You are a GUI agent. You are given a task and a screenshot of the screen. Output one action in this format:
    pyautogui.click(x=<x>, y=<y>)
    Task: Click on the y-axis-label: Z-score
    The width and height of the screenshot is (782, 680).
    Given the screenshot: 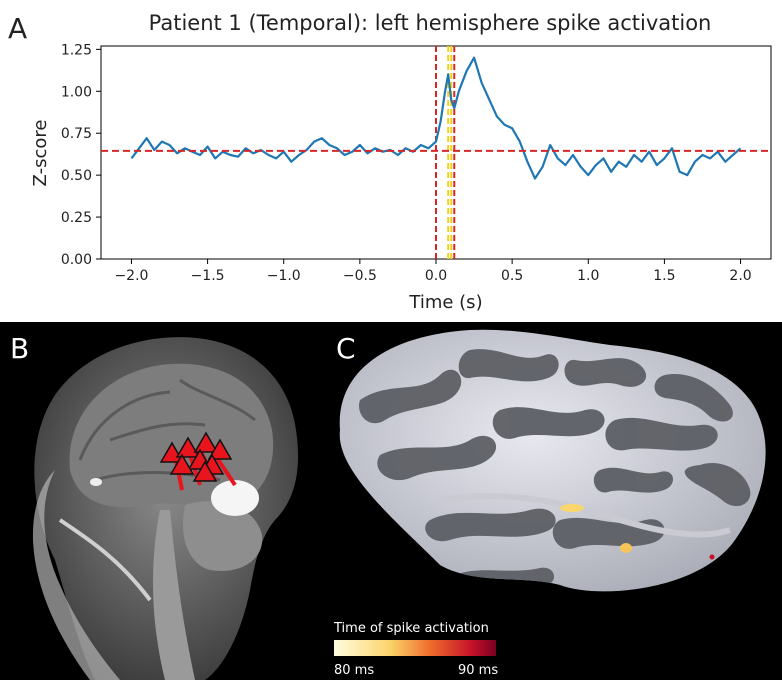 What is the action you would take?
    pyautogui.click(x=40, y=153)
    